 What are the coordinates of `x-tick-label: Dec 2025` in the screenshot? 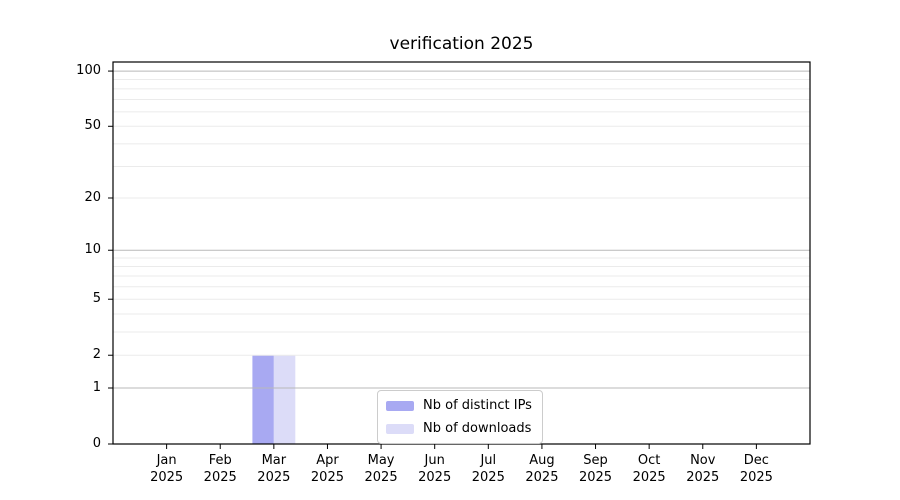 It's located at (756, 469).